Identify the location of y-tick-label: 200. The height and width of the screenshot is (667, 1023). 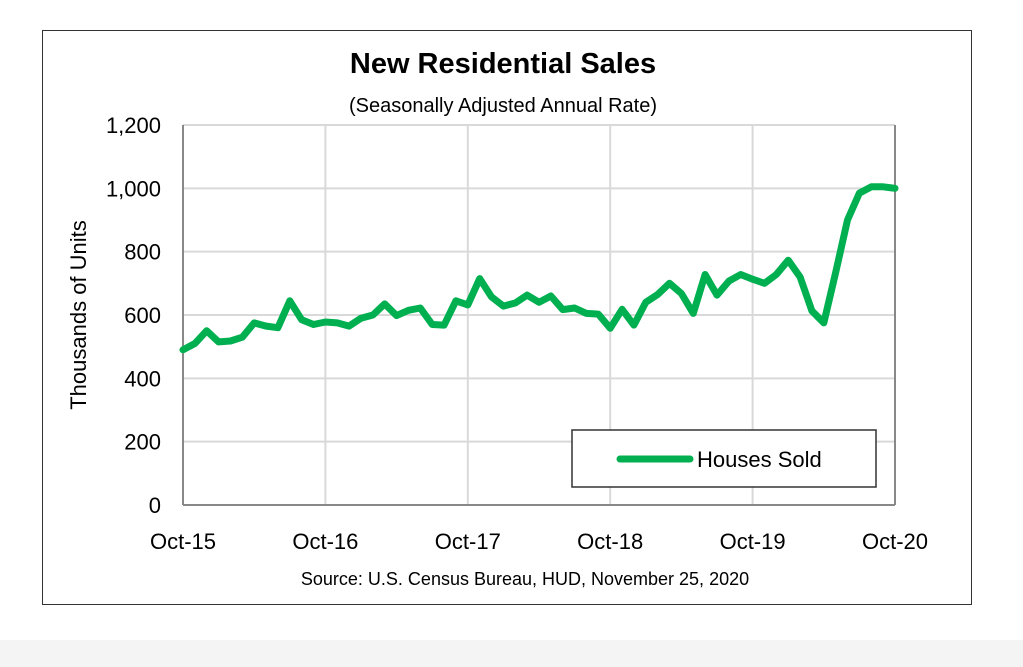
(142, 442).